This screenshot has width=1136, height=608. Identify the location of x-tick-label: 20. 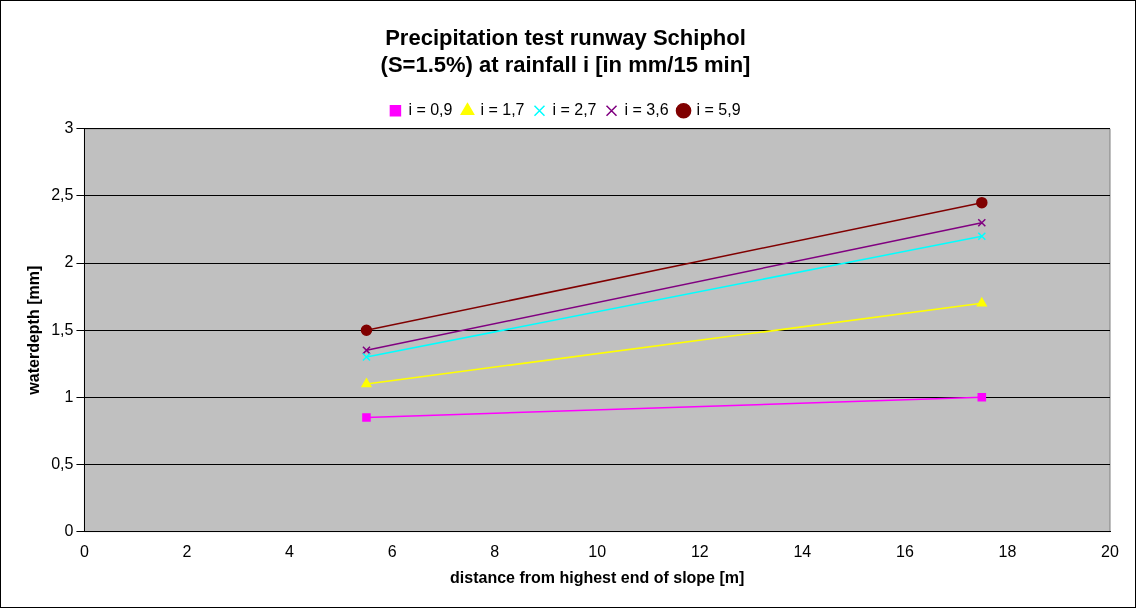
(1110, 551).